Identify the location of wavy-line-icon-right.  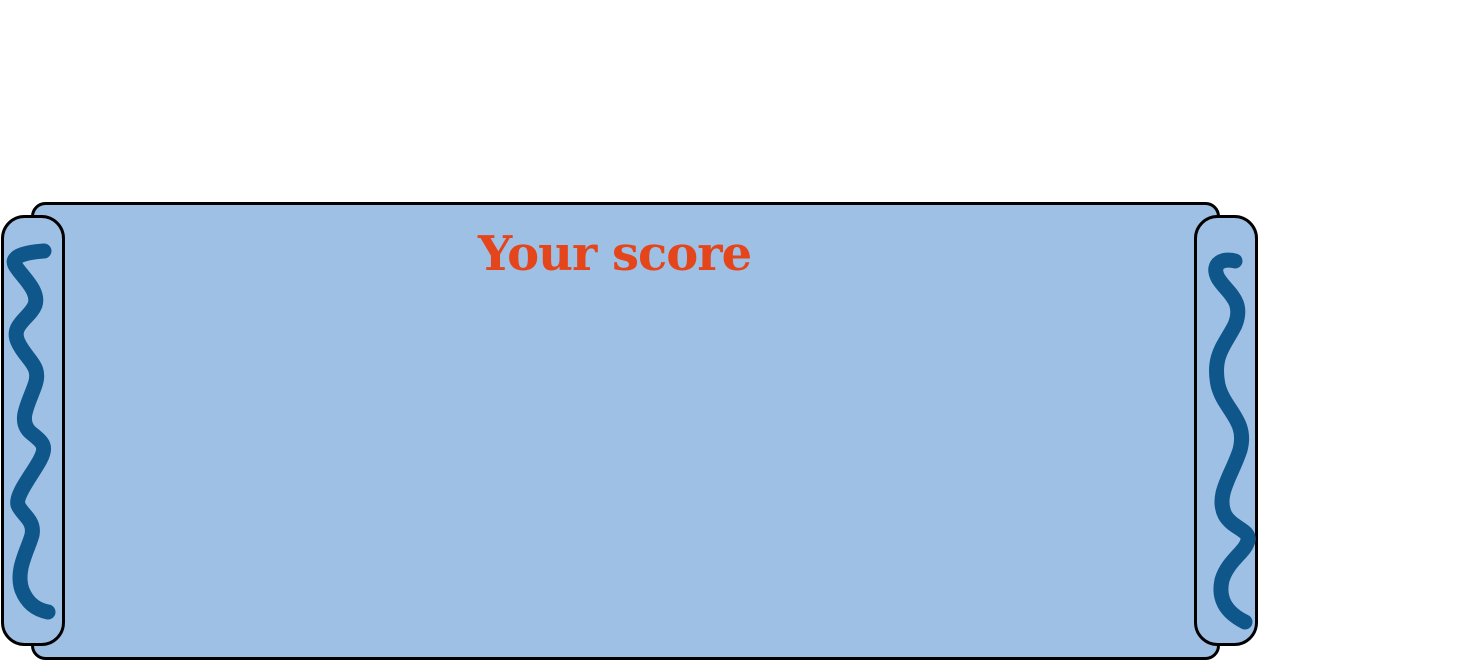
(1232, 441).